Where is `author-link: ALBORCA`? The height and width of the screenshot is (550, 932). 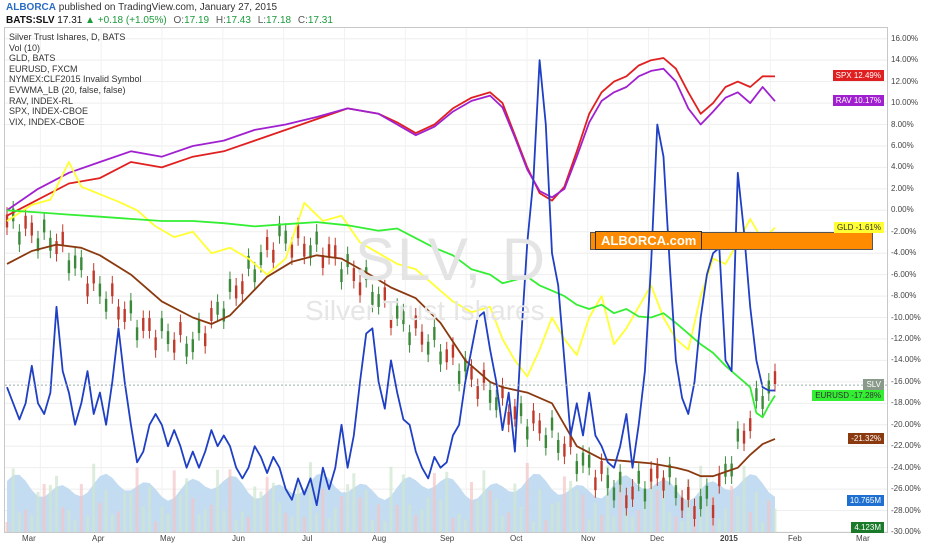 author-link: ALBORCA is located at coordinates (31, 7).